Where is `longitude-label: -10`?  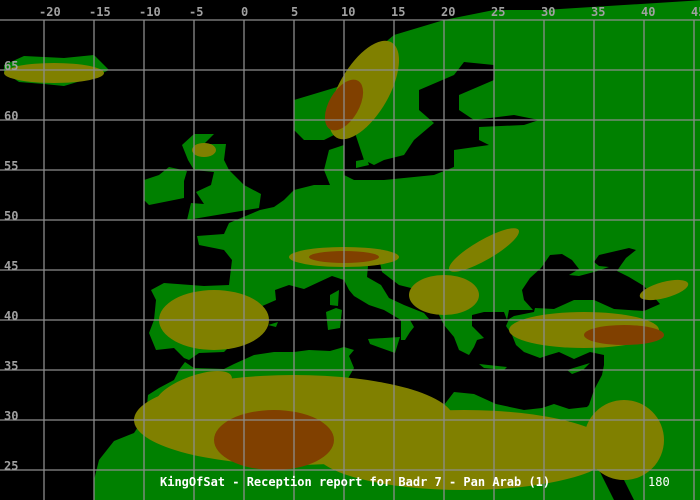
longitude-label: -10 is located at coordinates (150, 12).